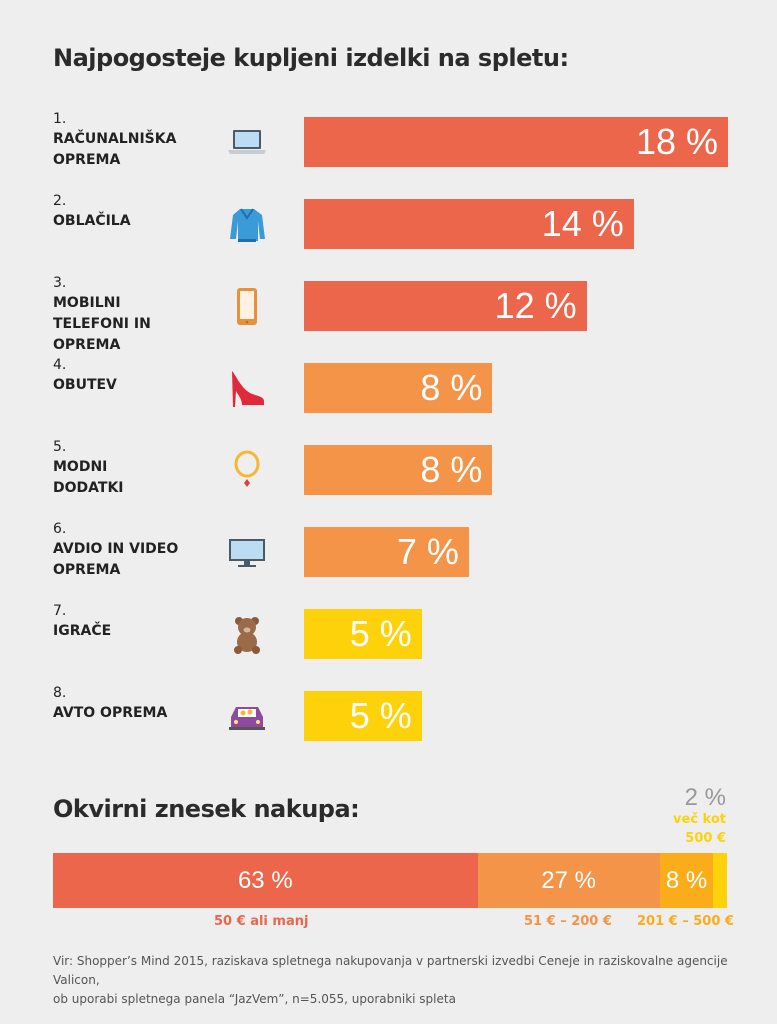  I want to click on category-label: MODNI DODATKI, so click(88, 477).